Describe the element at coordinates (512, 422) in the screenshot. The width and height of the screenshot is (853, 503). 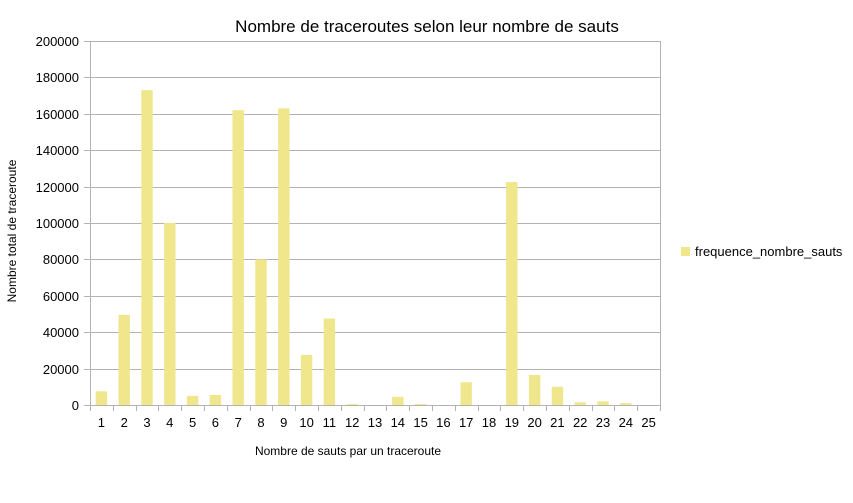
I see `x-tick-label: 19` at that location.